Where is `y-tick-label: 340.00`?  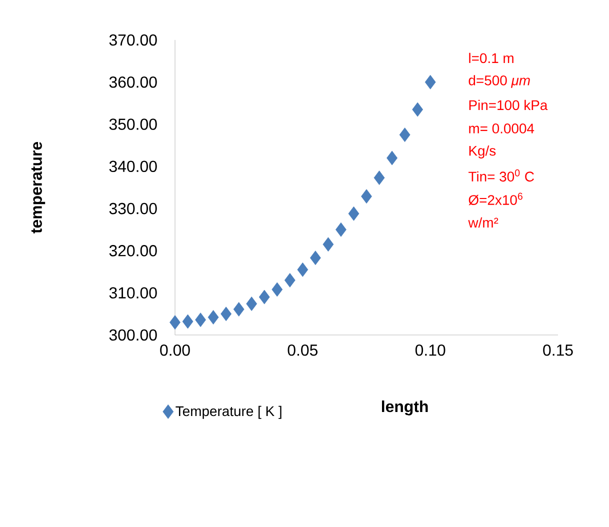 y-tick-label: 340.00 is located at coordinates (133, 166).